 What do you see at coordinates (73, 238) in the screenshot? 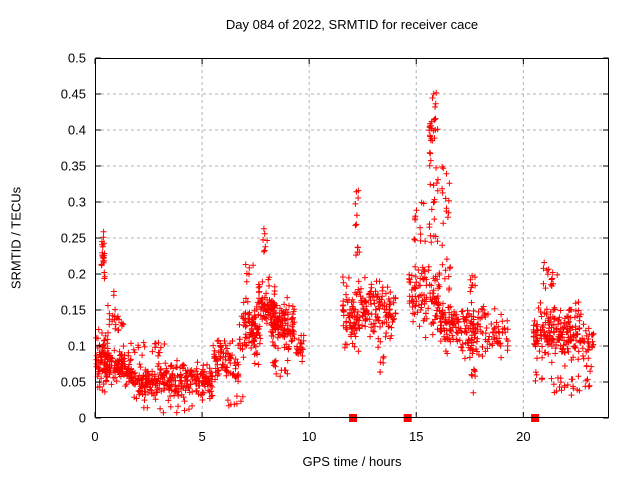
I see `y-tick-label: 0.25` at bounding box center [73, 238].